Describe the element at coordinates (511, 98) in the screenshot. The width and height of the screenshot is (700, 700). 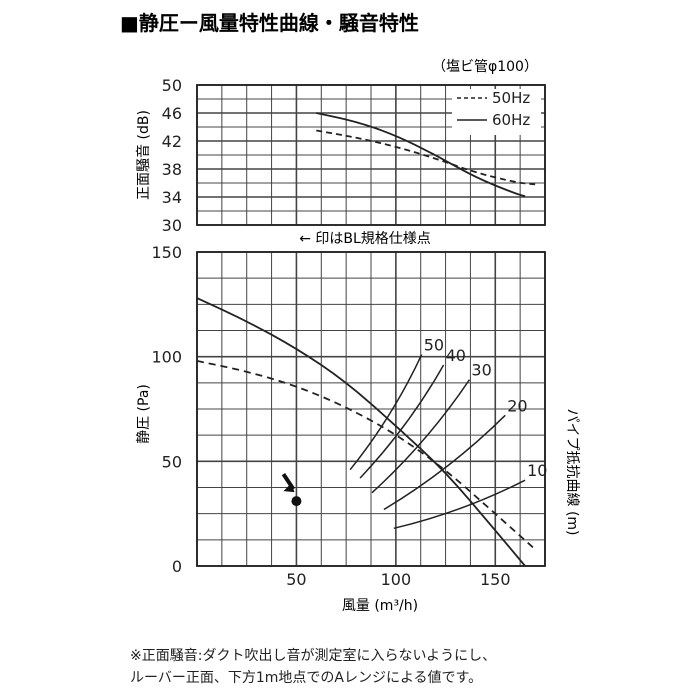
I see `legend-label-50Hz: 50Hz` at that location.